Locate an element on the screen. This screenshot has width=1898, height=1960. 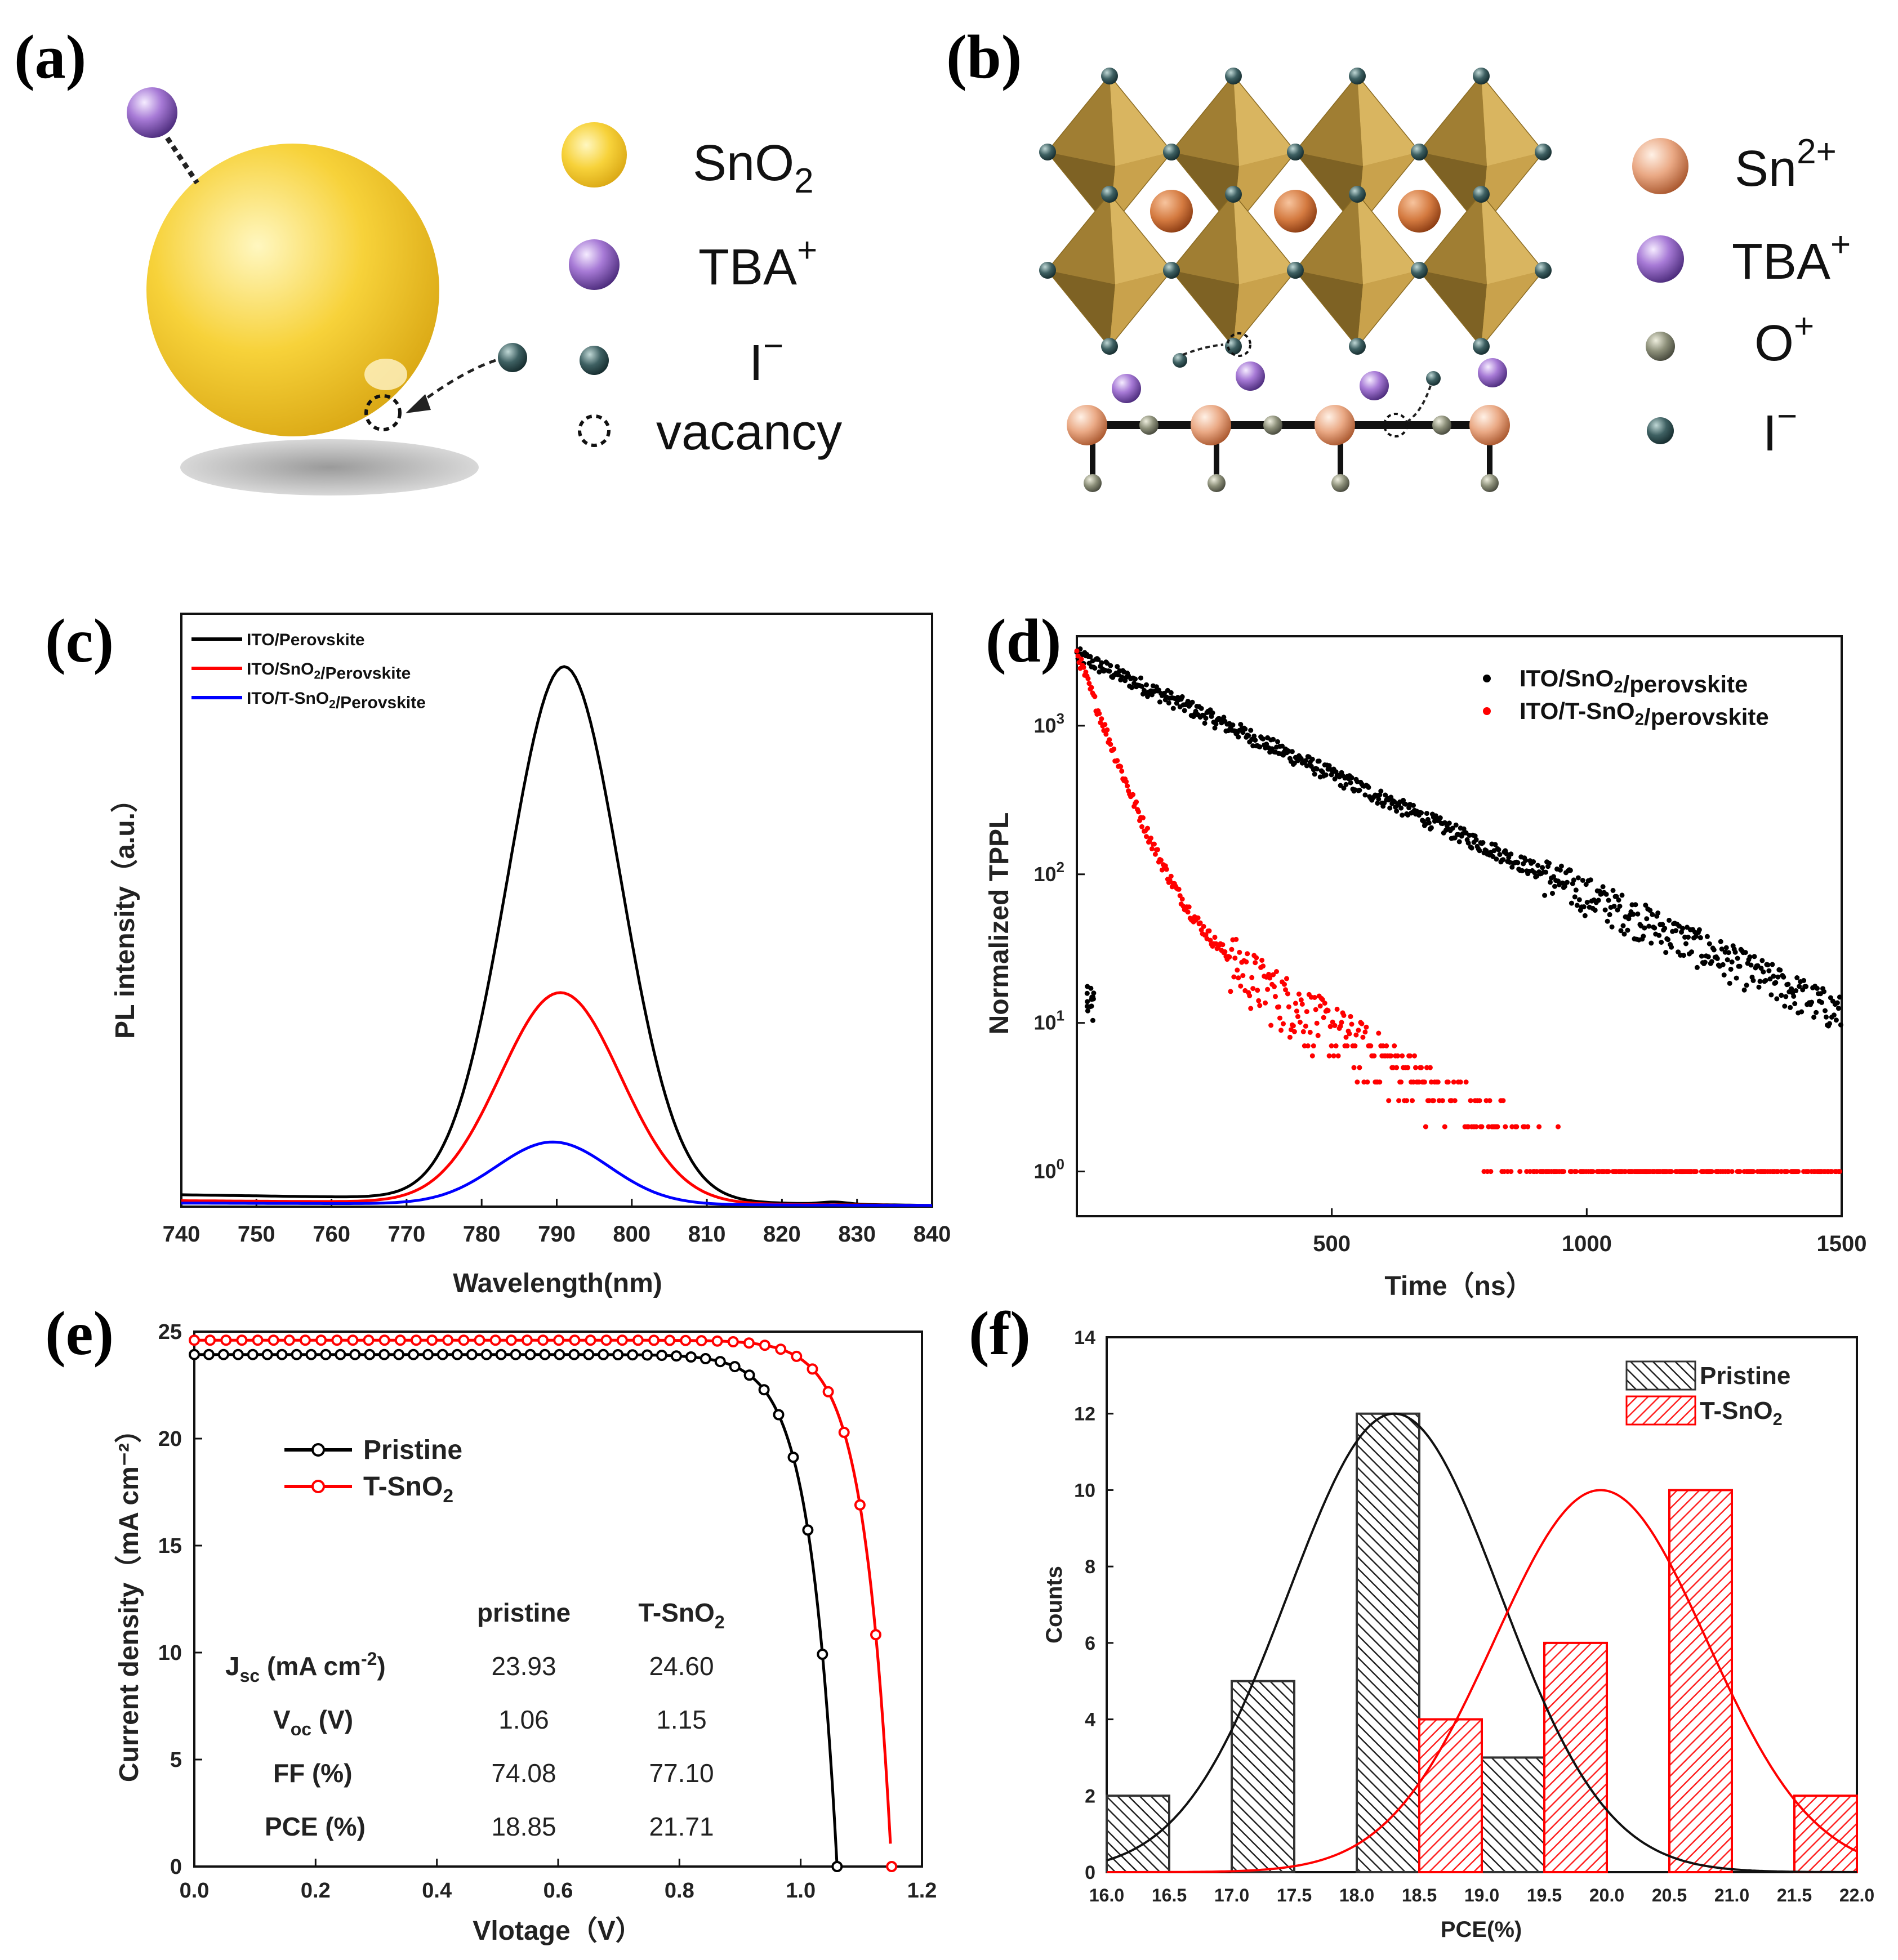
panel-d-label: (d) is located at coordinates (1023, 640).